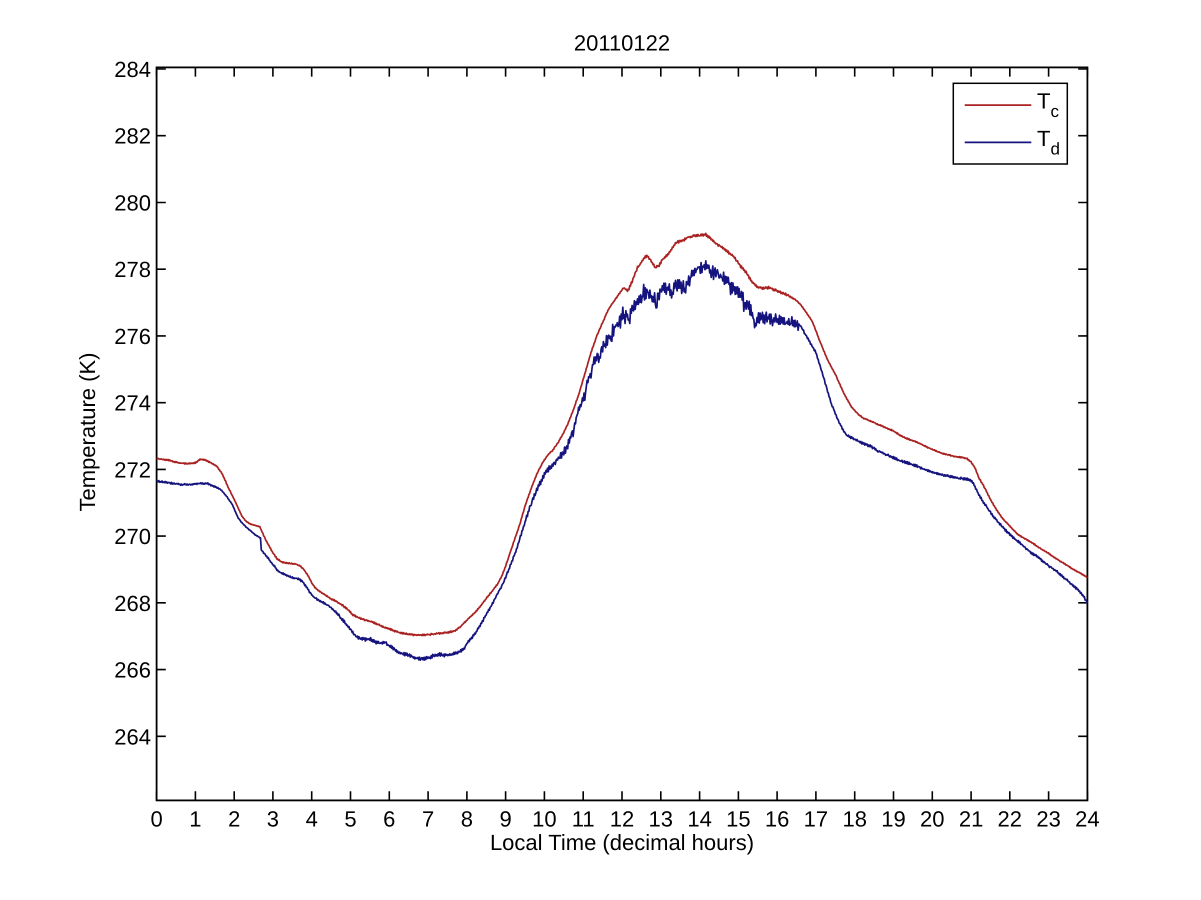 The height and width of the screenshot is (900, 1201). I want to click on svg-text: 21, so click(971, 819).